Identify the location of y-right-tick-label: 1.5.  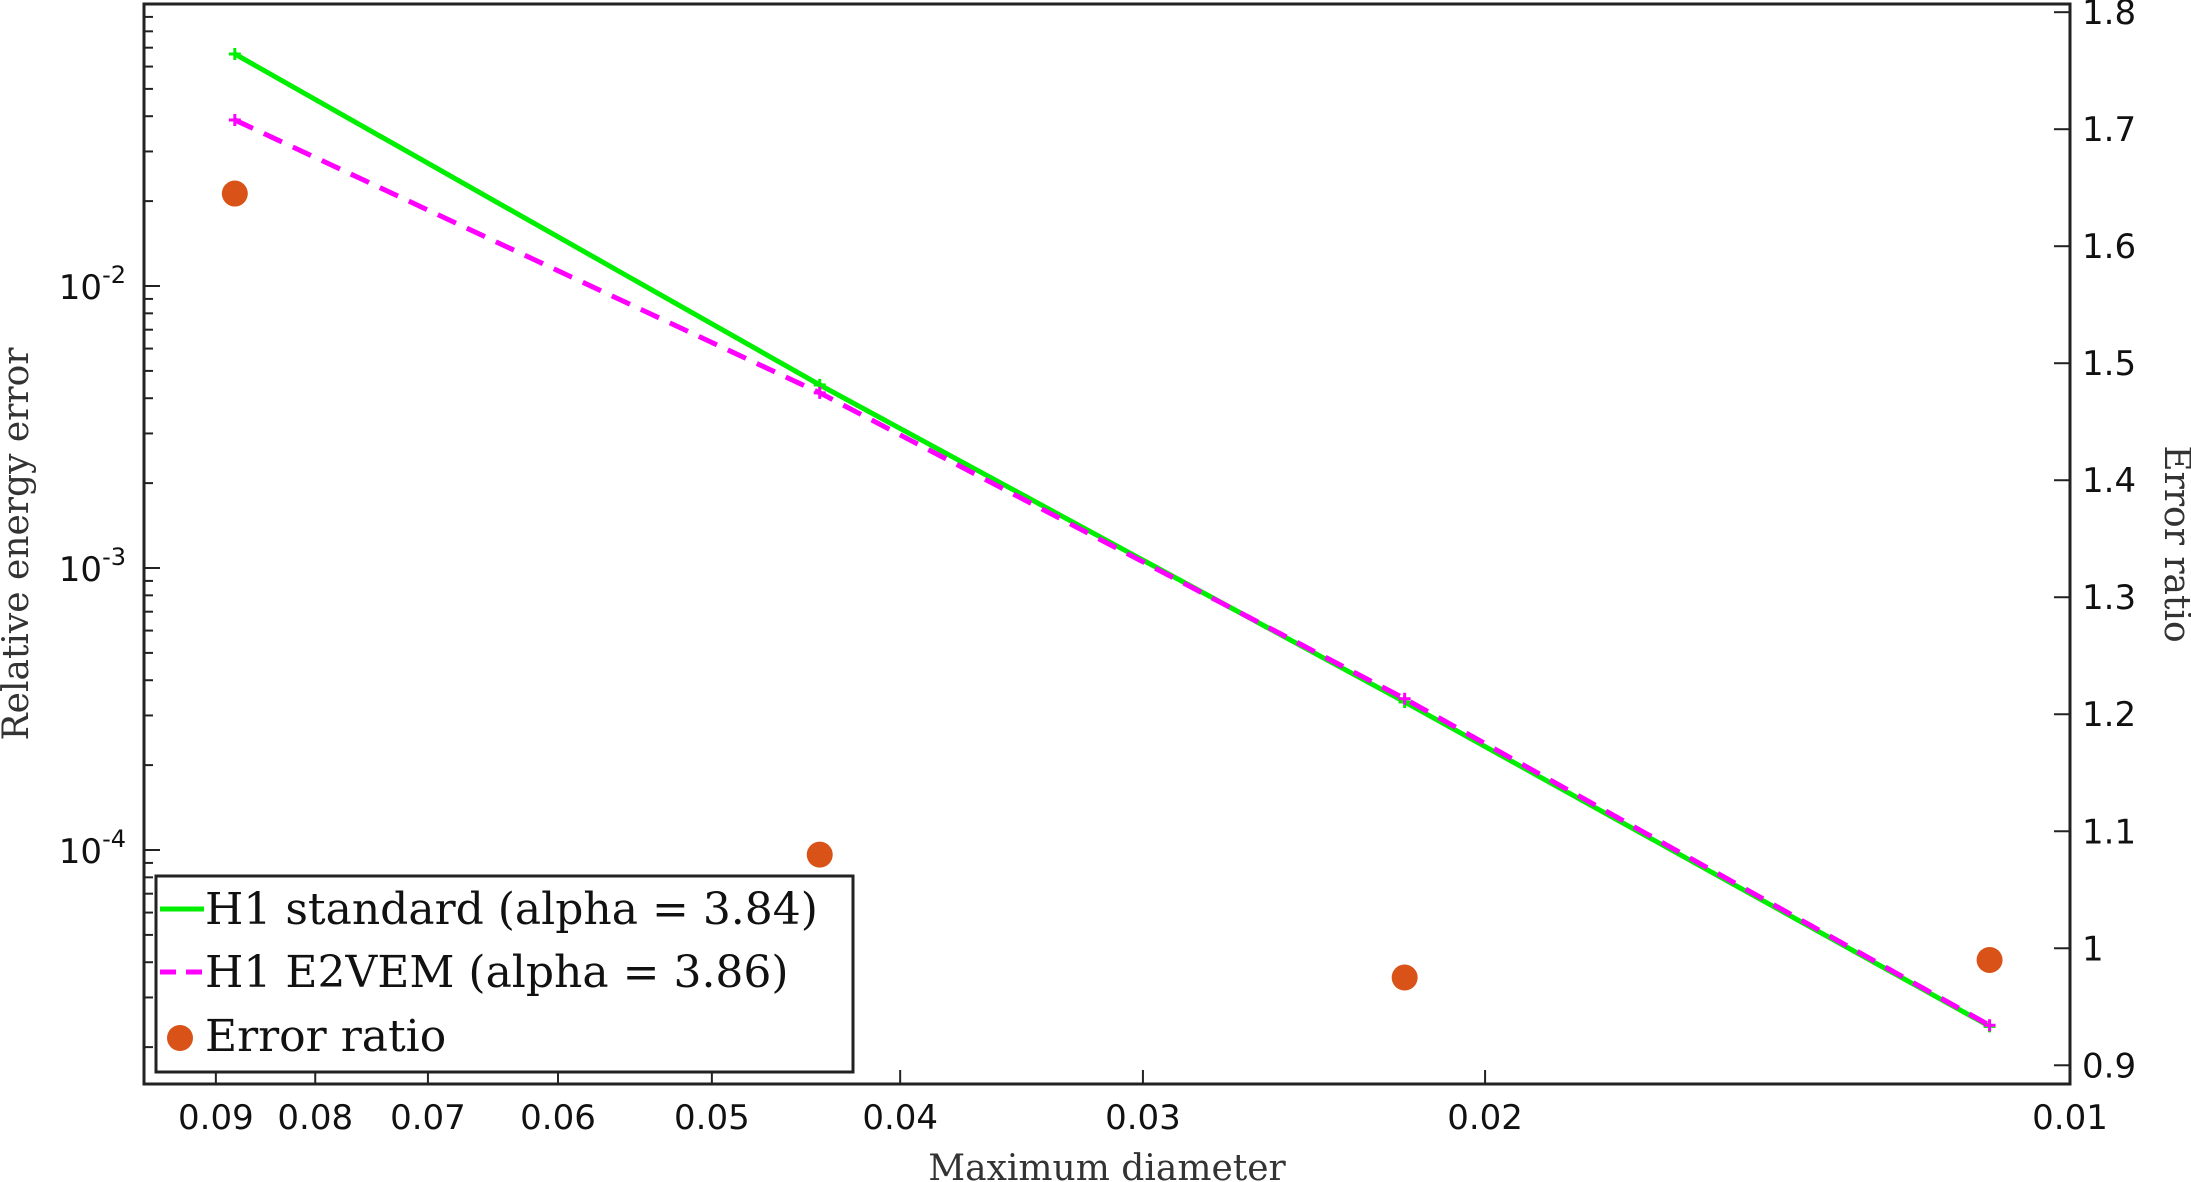
(2109, 364).